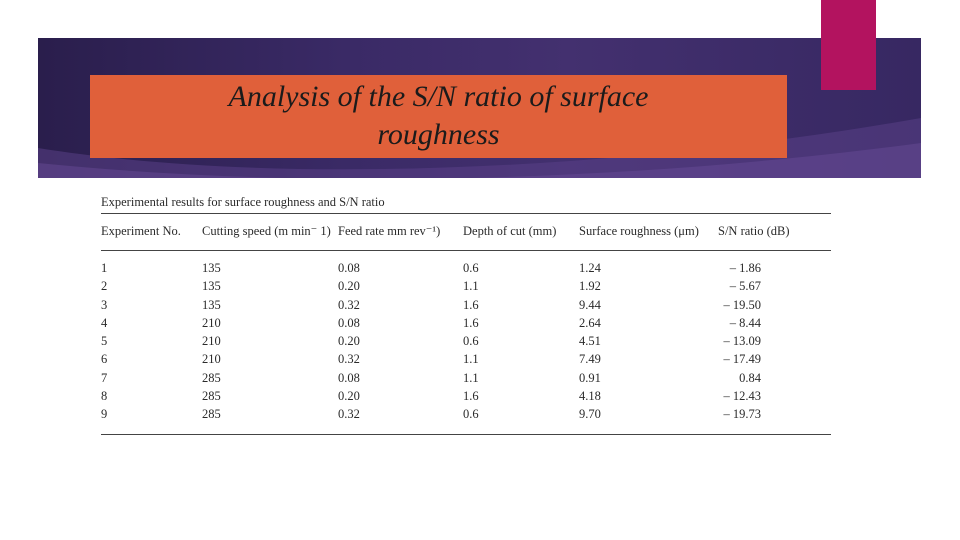 This screenshot has width=960, height=540. Describe the element at coordinates (590, 268) in the screenshot. I see `cell-surface-roughness: 1.24` at that location.